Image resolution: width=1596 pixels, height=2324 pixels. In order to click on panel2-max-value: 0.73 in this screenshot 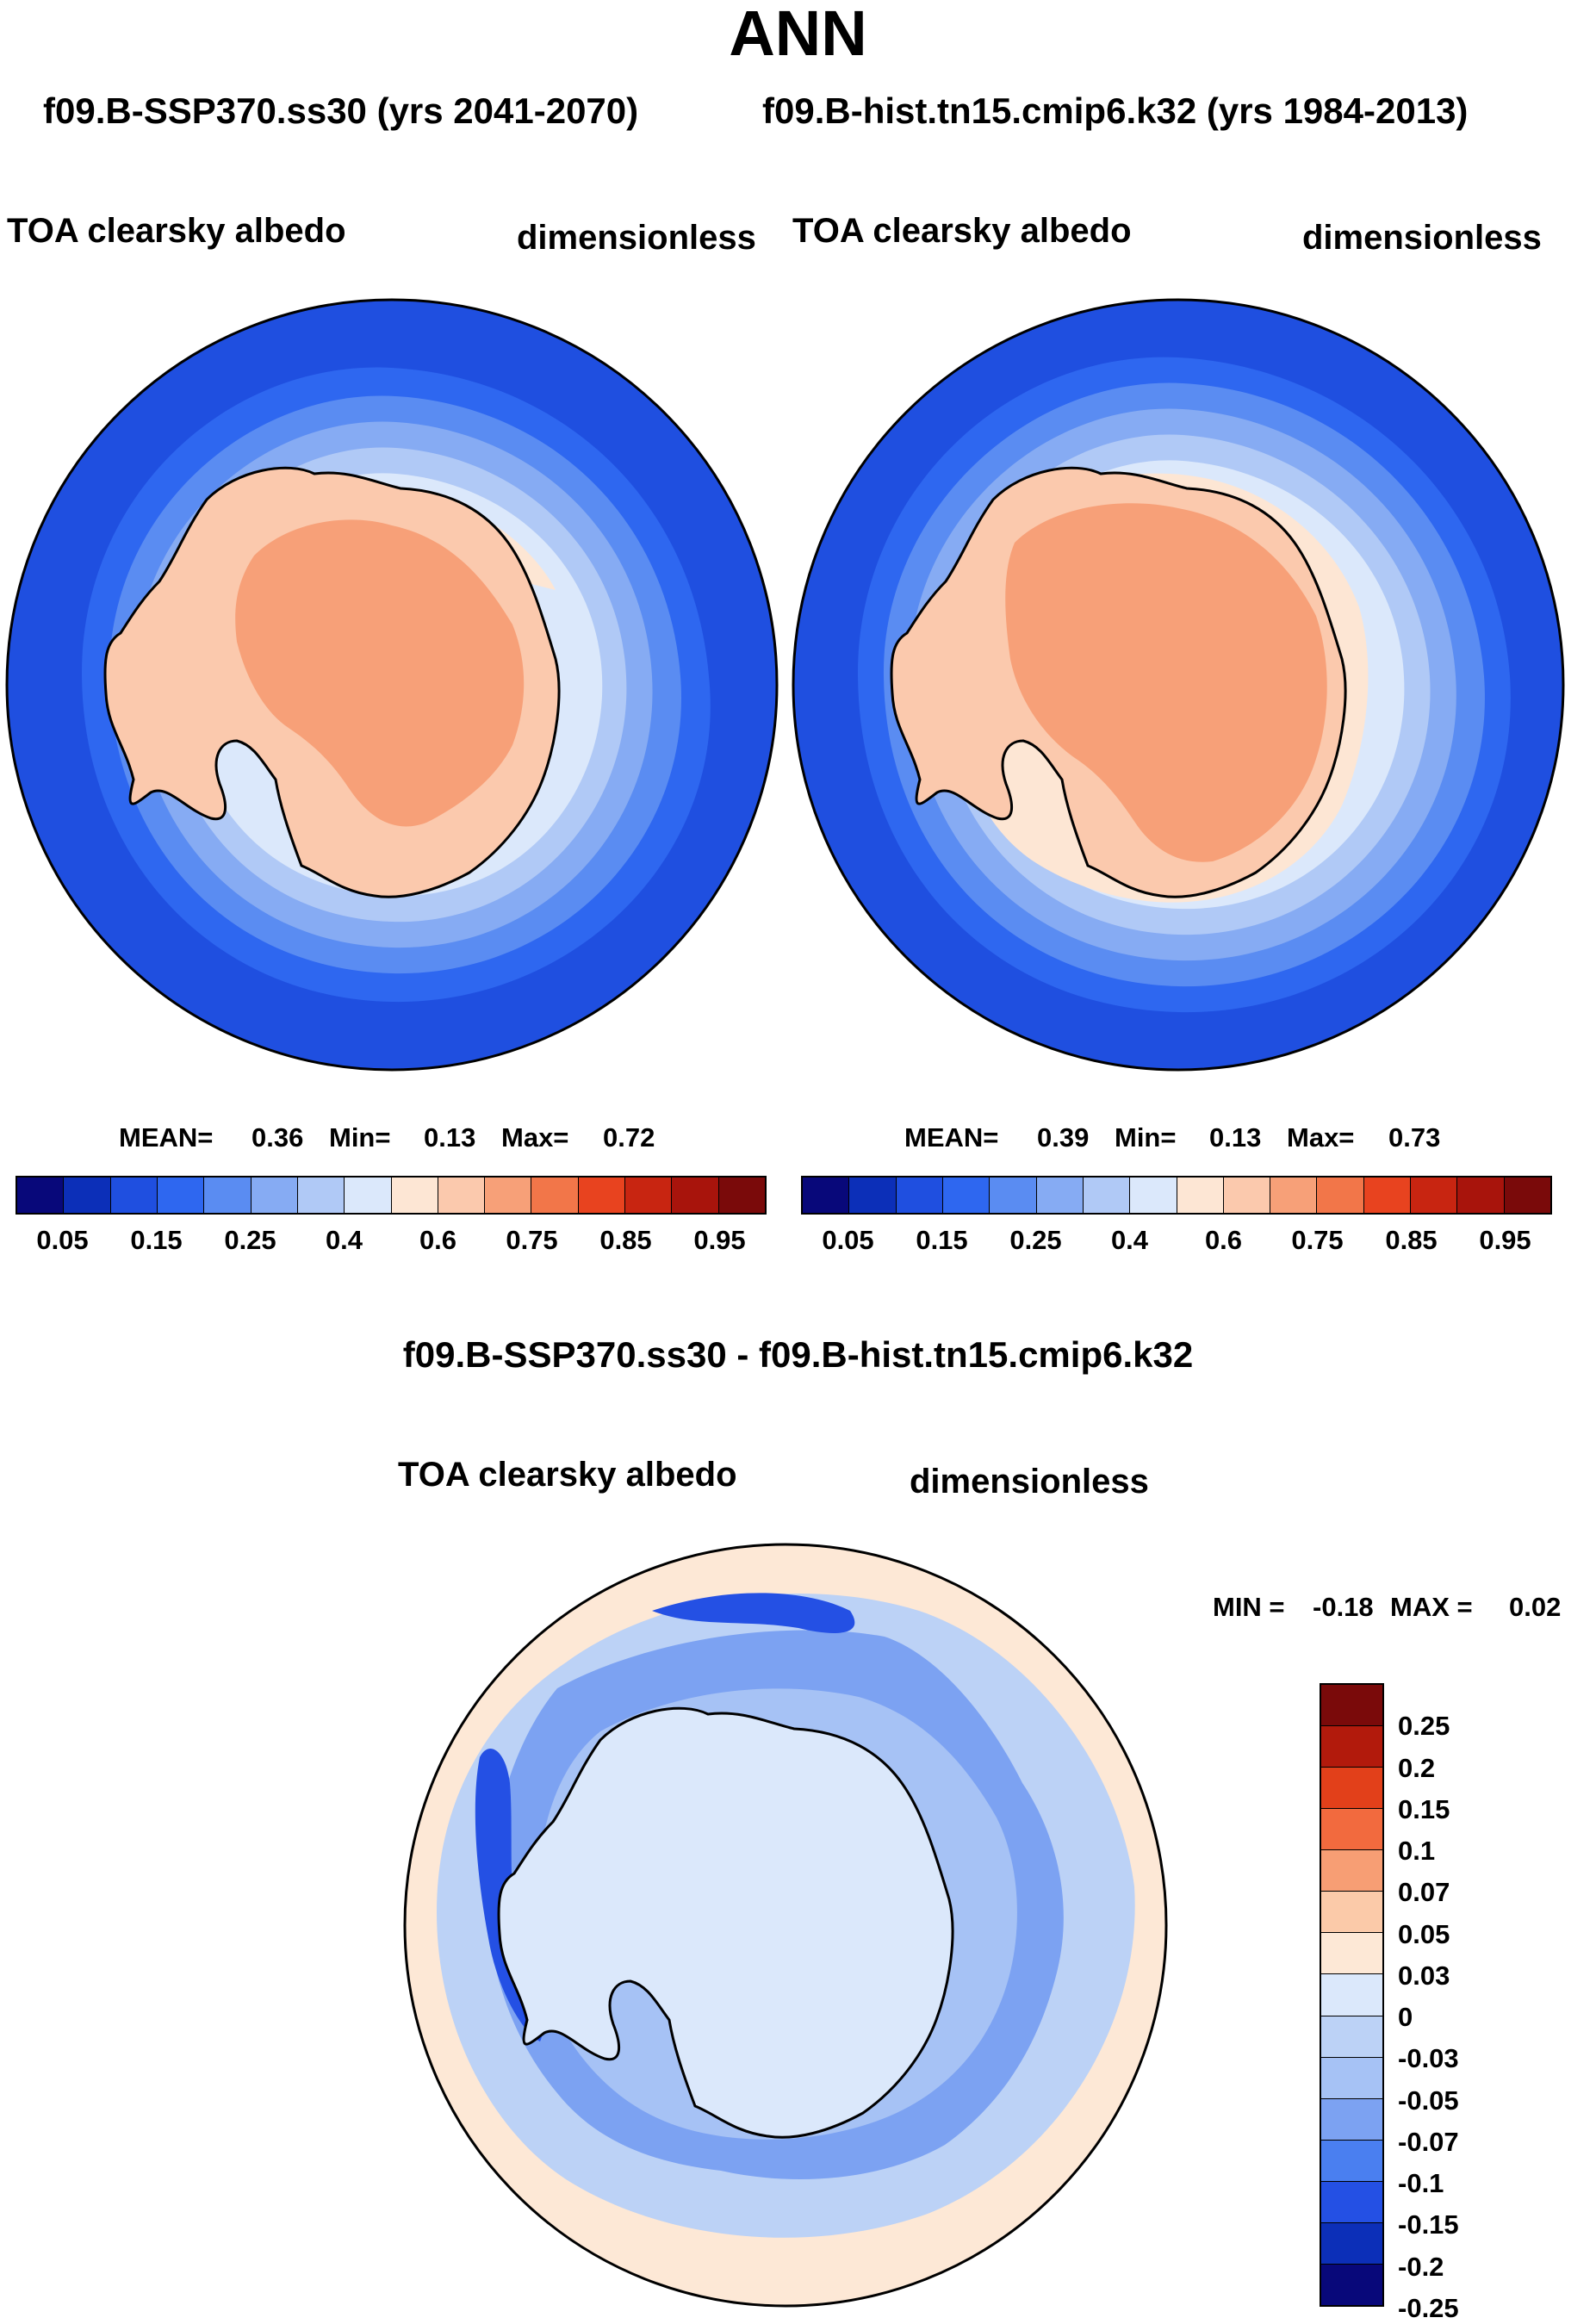, I will do `click(1414, 1137)`.